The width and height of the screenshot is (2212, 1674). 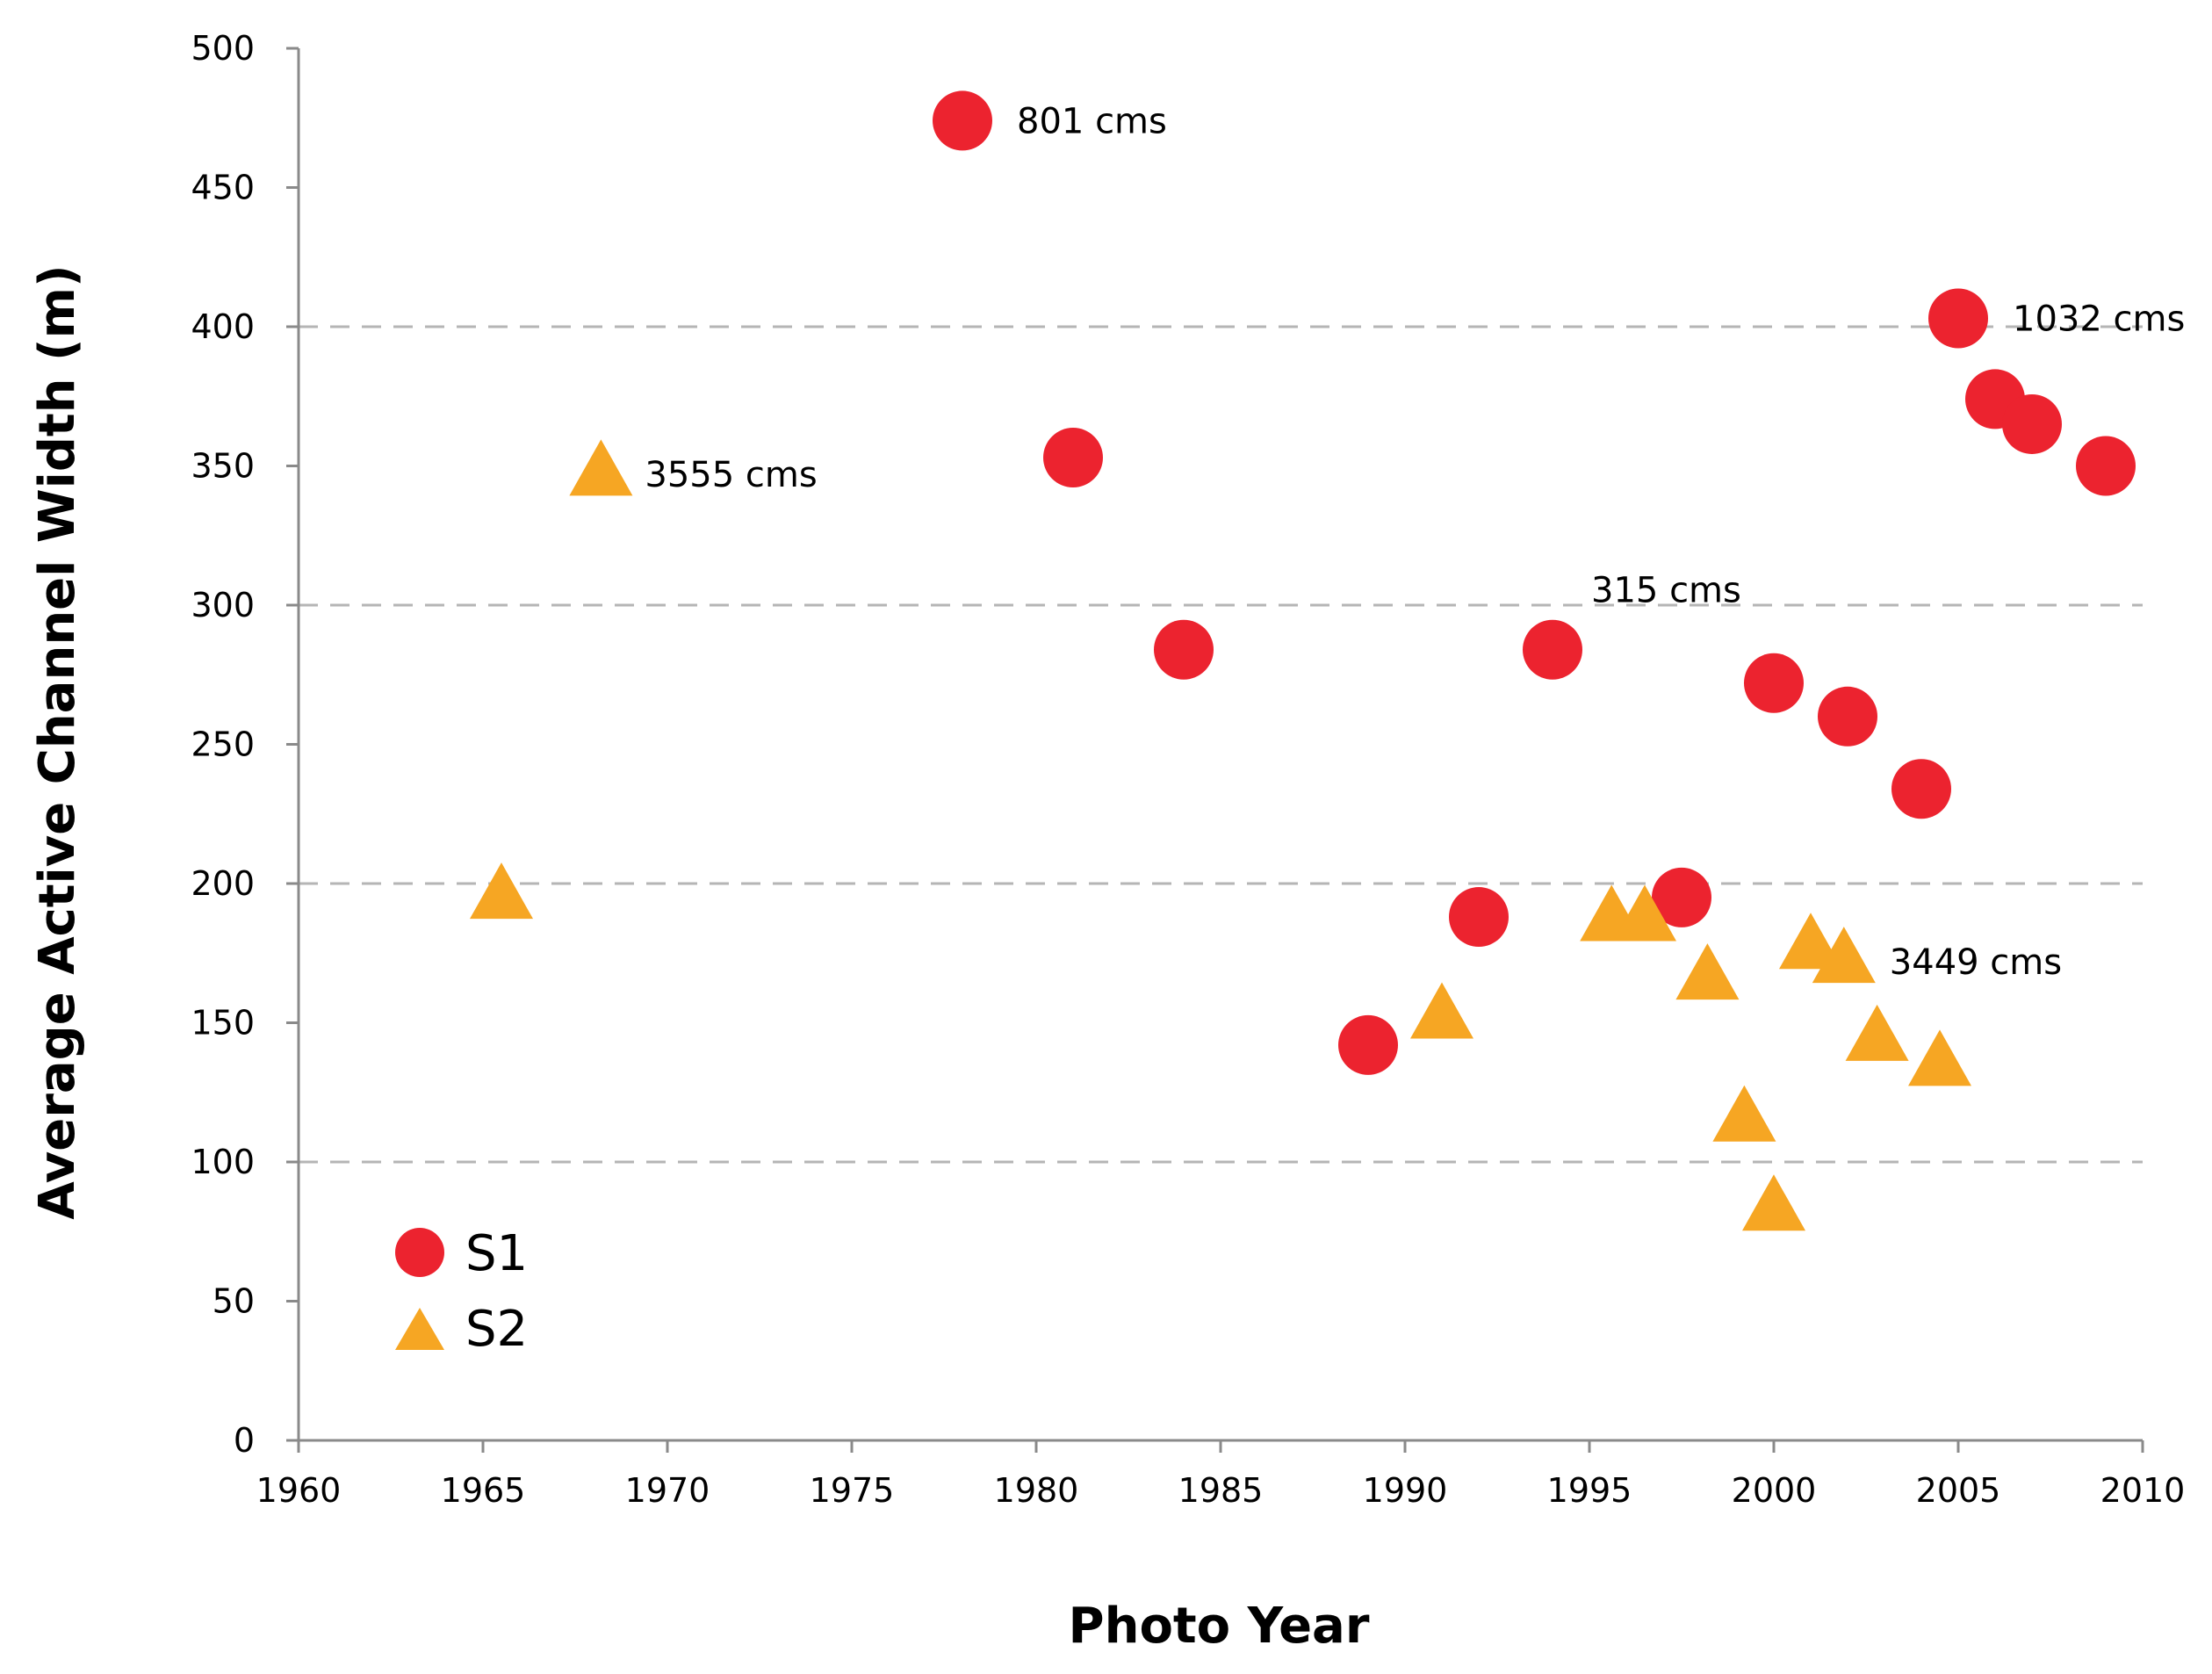 I want to click on y-tick-label: 250, so click(x=223, y=745).